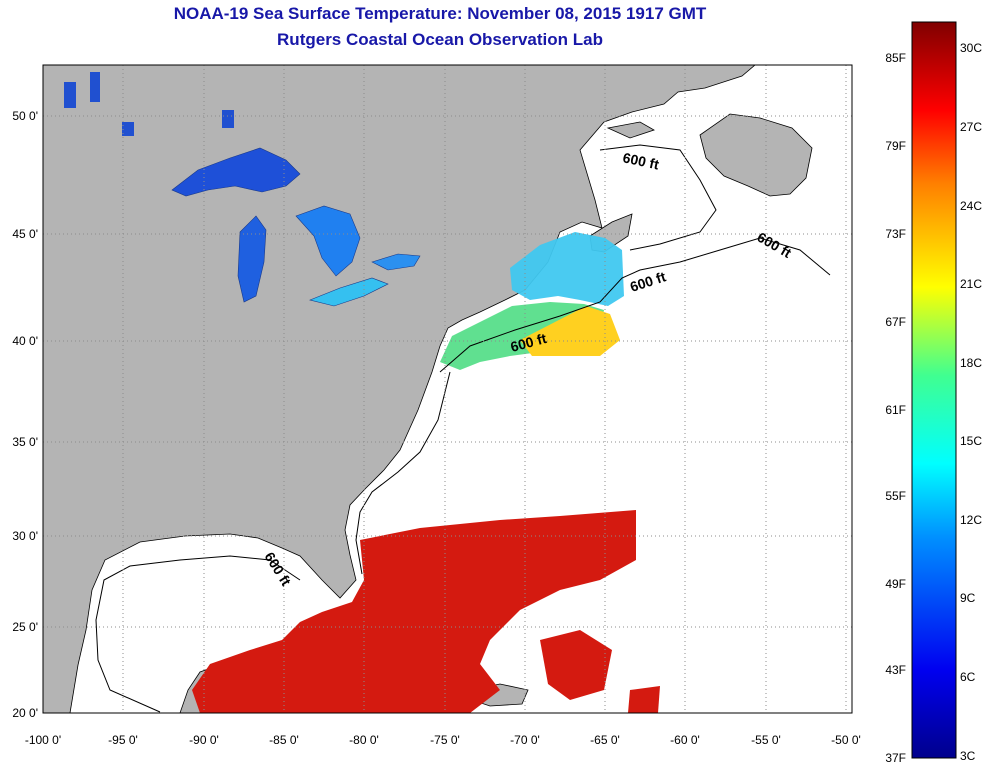 This screenshot has width=984, height=770. I want to click on longitude-label: -50 0', so click(846, 740).